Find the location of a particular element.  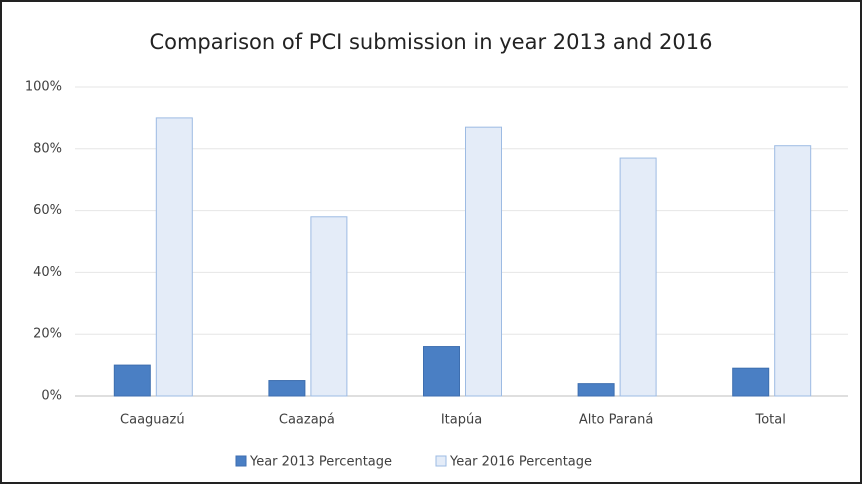

y-tick-label: 0% is located at coordinates (51, 396).